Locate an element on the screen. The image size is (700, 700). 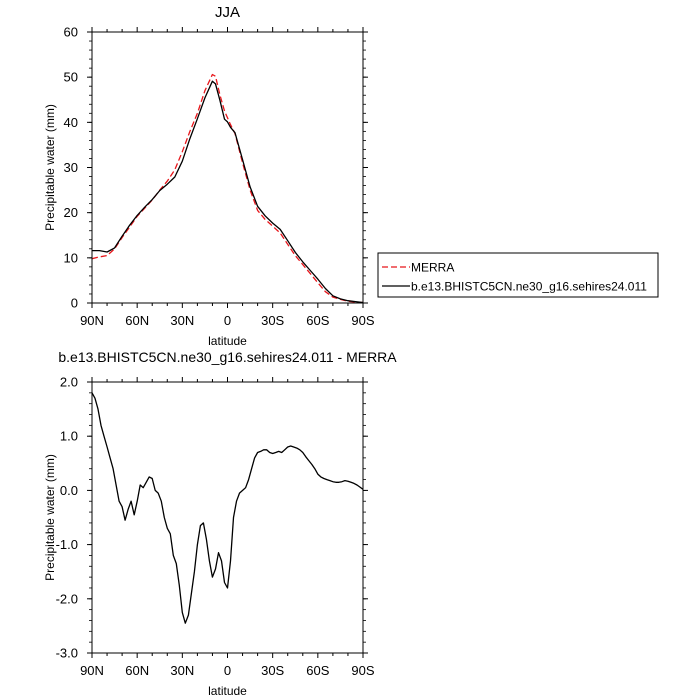
chart-title: JJA is located at coordinates (227, 12).